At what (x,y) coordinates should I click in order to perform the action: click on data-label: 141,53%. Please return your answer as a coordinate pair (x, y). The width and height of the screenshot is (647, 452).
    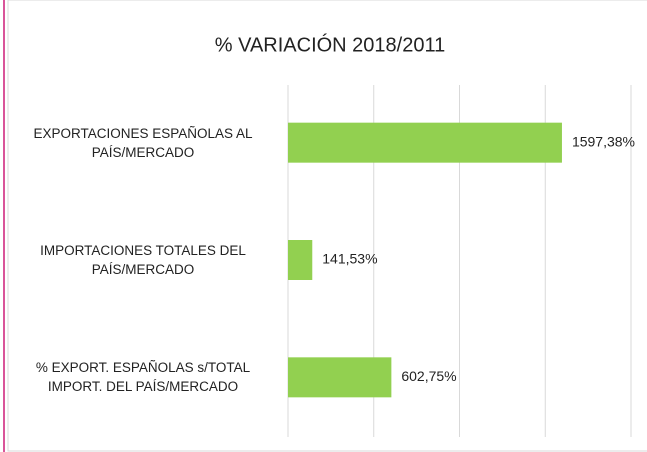
    Looking at the image, I should click on (349, 259).